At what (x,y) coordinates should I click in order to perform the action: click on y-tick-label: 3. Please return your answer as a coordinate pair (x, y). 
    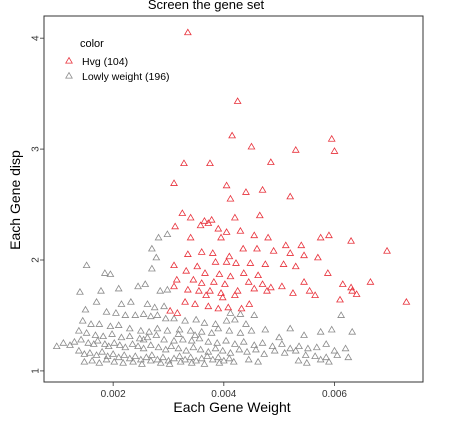
    Looking at the image, I should click on (36, 149).